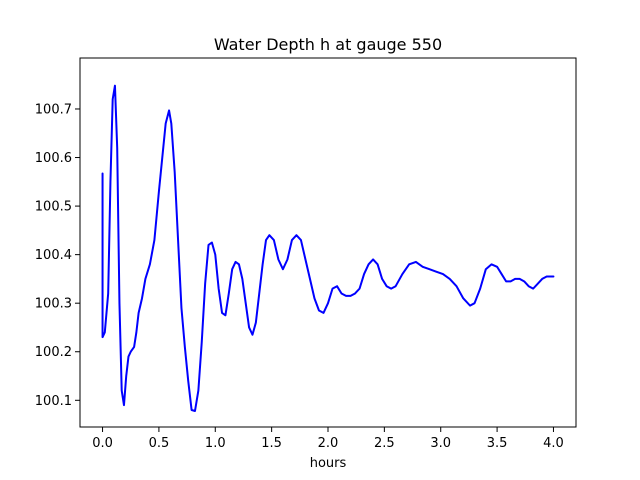 Image resolution: width=640 pixels, height=480 pixels. Describe the element at coordinates (53, 401) in the screenshot. I see `y-tick-label: 100.1` at that location.